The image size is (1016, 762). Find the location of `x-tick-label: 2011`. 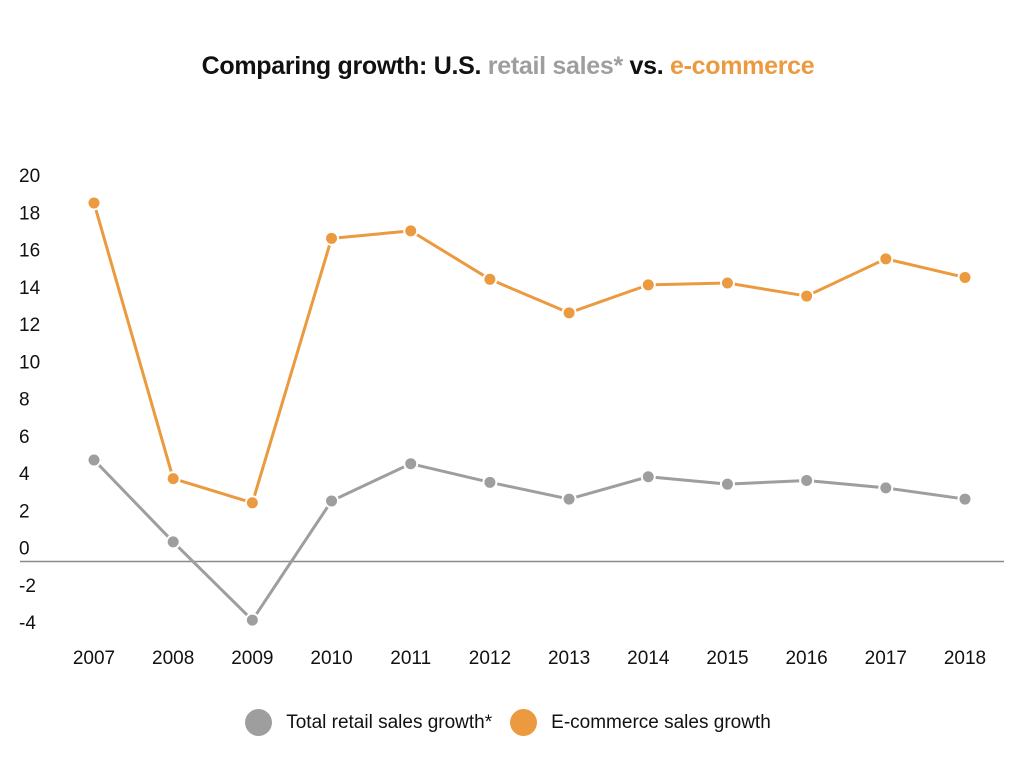

x-tick-label: 2011 is located at coordinates (410, 658).